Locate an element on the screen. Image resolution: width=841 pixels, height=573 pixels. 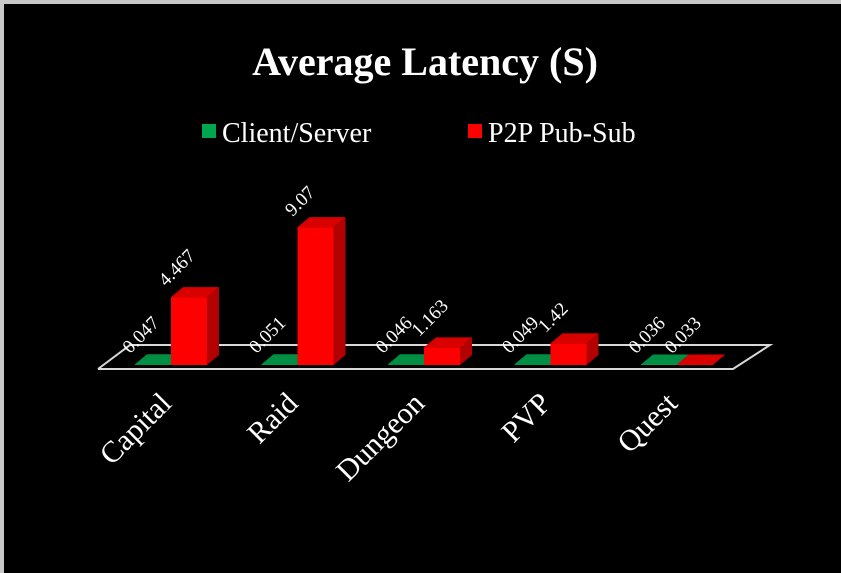
legend-label: Client/Server is located at coordinates (297, 133).